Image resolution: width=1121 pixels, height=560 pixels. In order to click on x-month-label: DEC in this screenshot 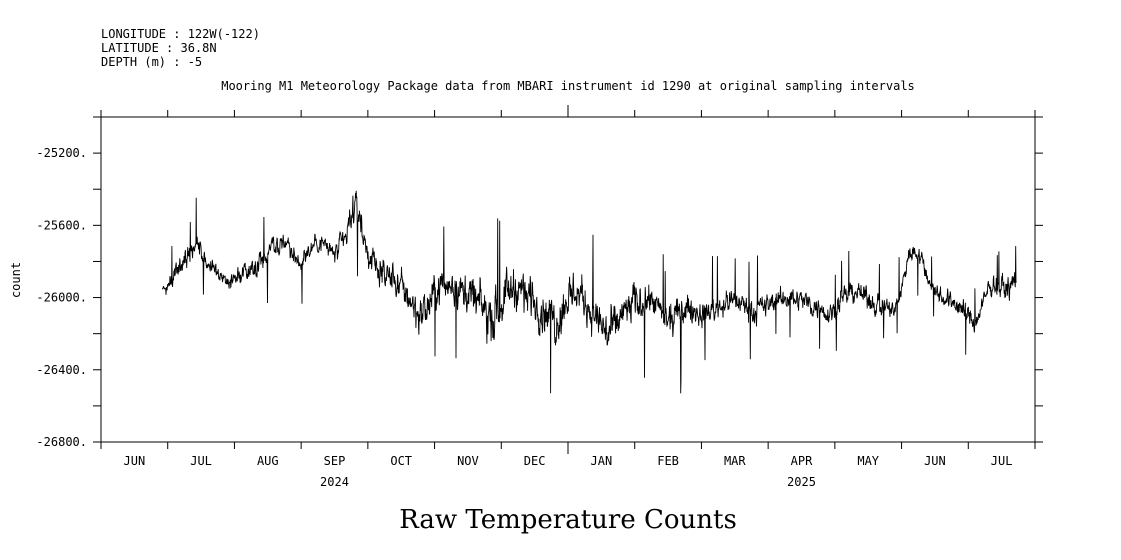, I will do `click(535, 461)`.